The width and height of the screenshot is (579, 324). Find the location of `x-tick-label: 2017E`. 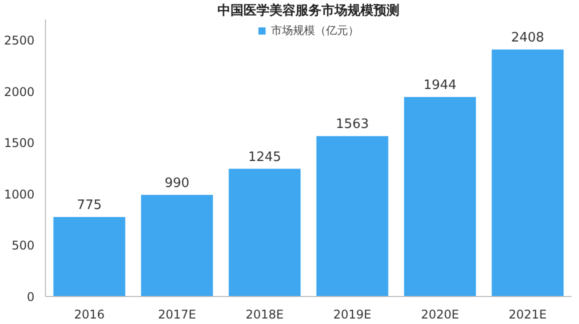

x-tick-label: 2017E is located at coordinates (177, 315).